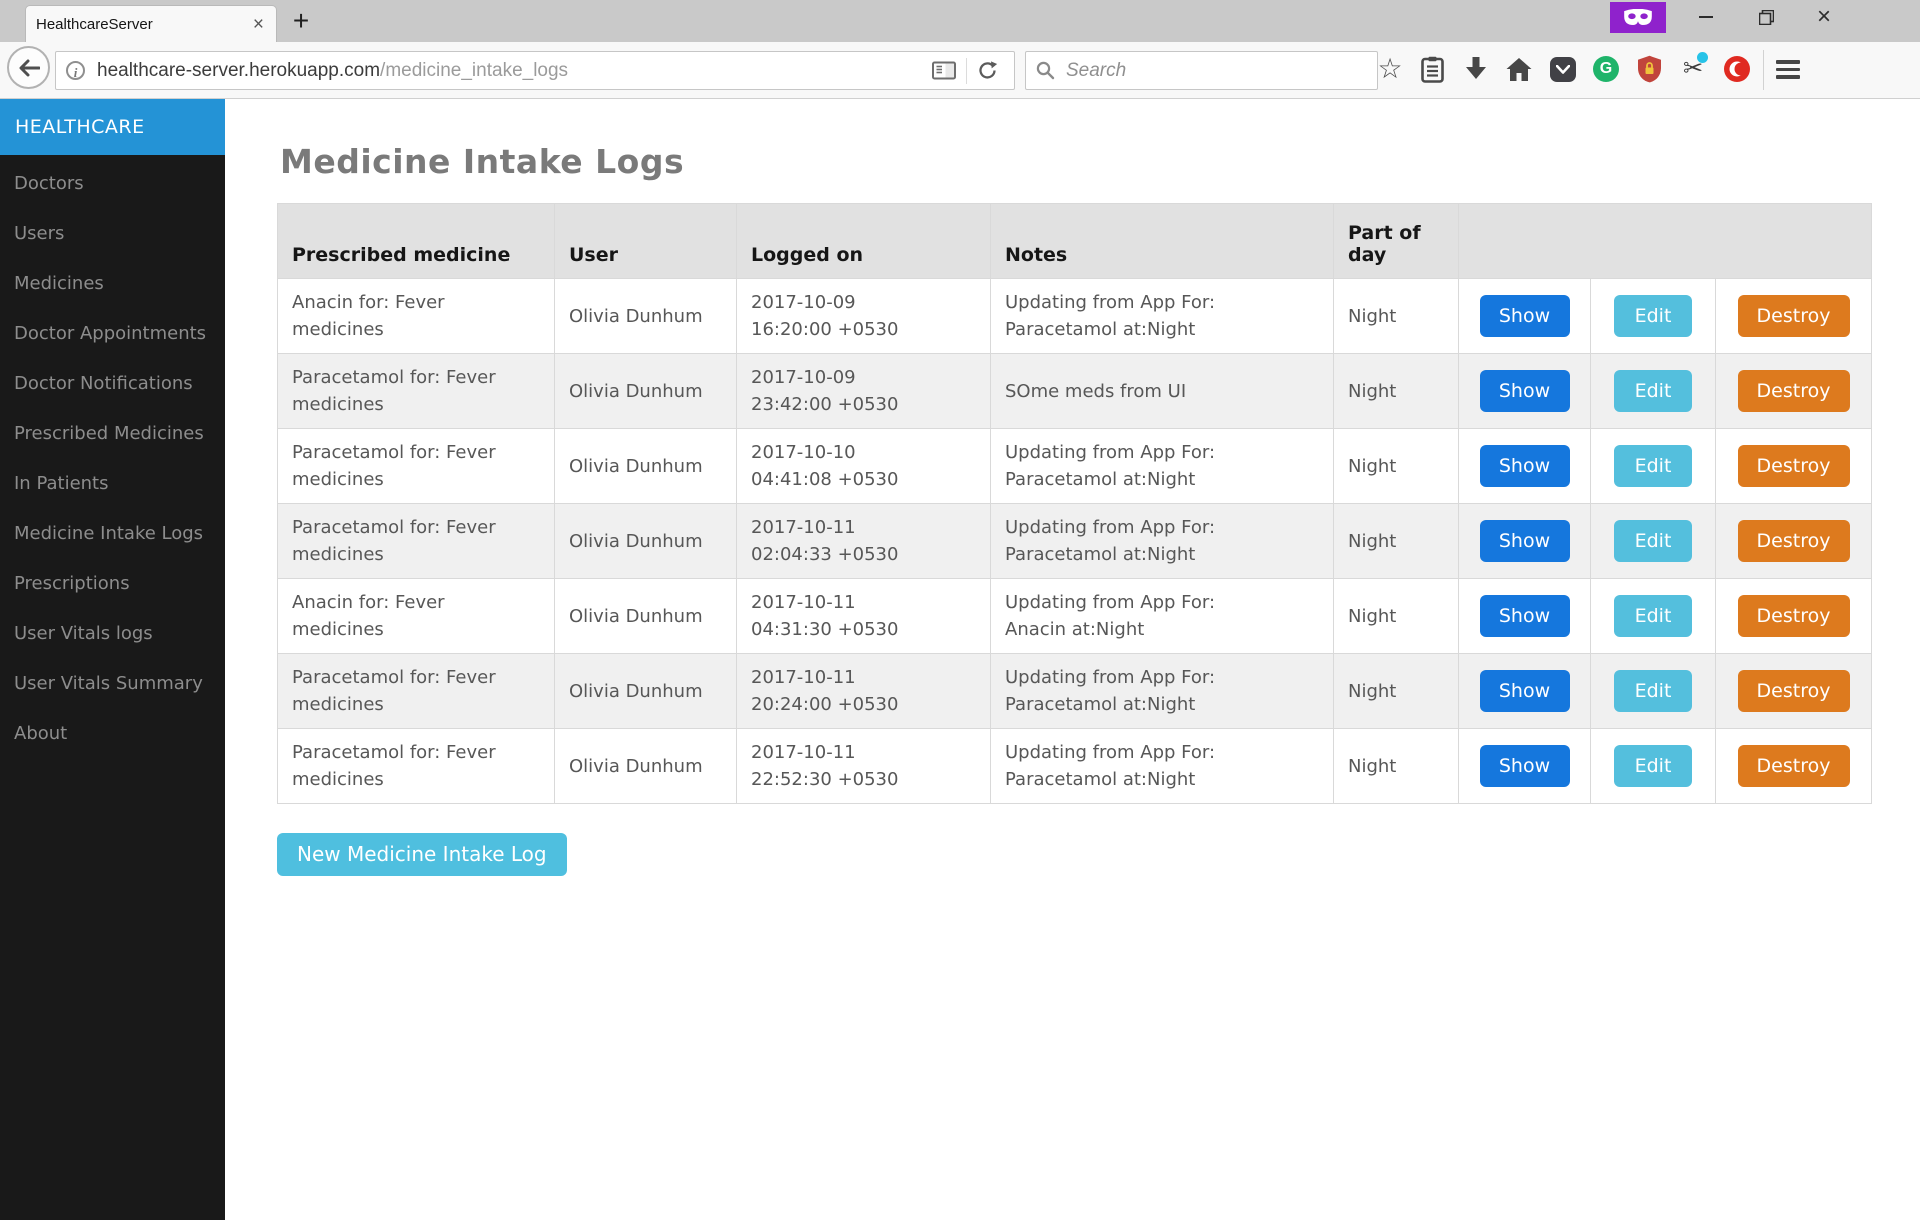  What do you see at coordinates (474, 70) in the screenshot?
I see `url-path: /medicine_intake_logs` at bounding box center [474, 70].